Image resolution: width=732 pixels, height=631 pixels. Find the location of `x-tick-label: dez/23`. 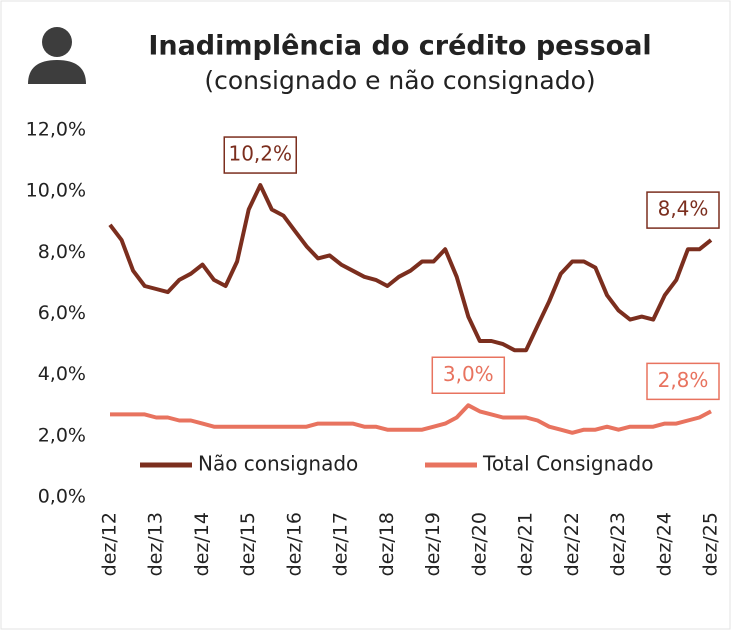

x-tick-label: dez/23 is located at coordinates (618, 544).